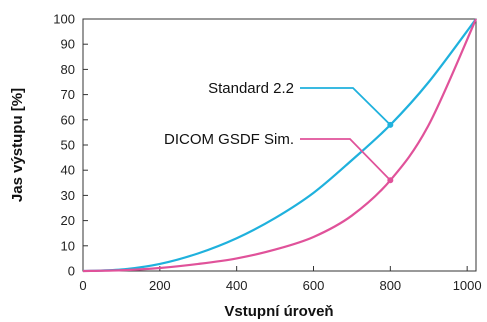 The height and width of the screenshot is (322, 487). I want to click on y-tick-label: 90, so click(68, 44).